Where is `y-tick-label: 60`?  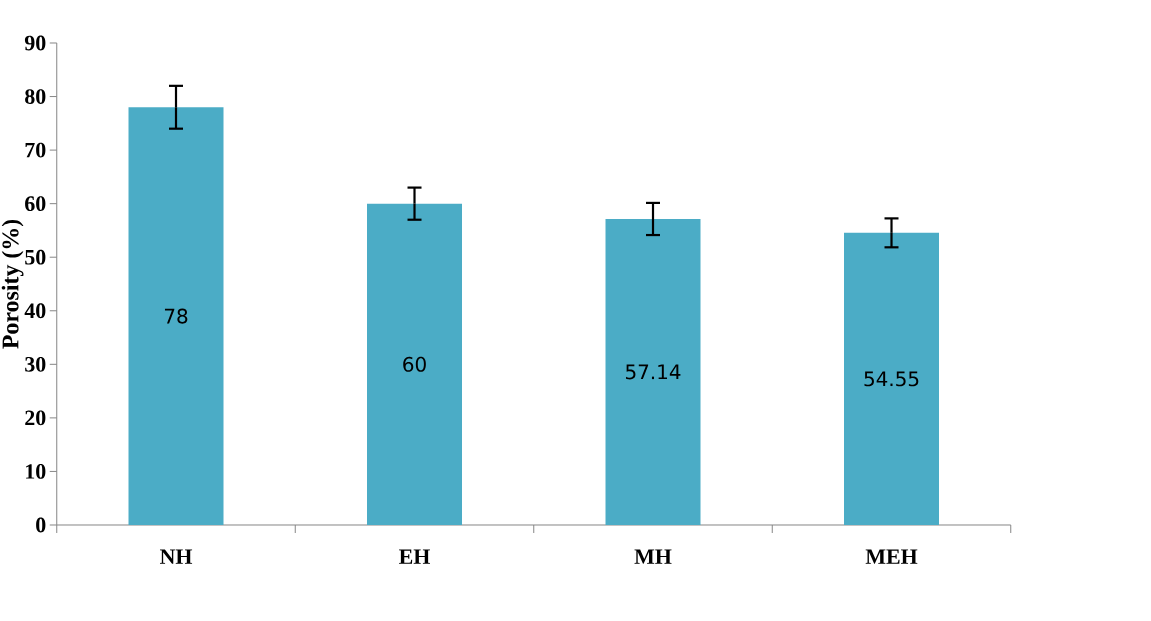 y-tick-label: 60 is located at coordinates (35, 204).